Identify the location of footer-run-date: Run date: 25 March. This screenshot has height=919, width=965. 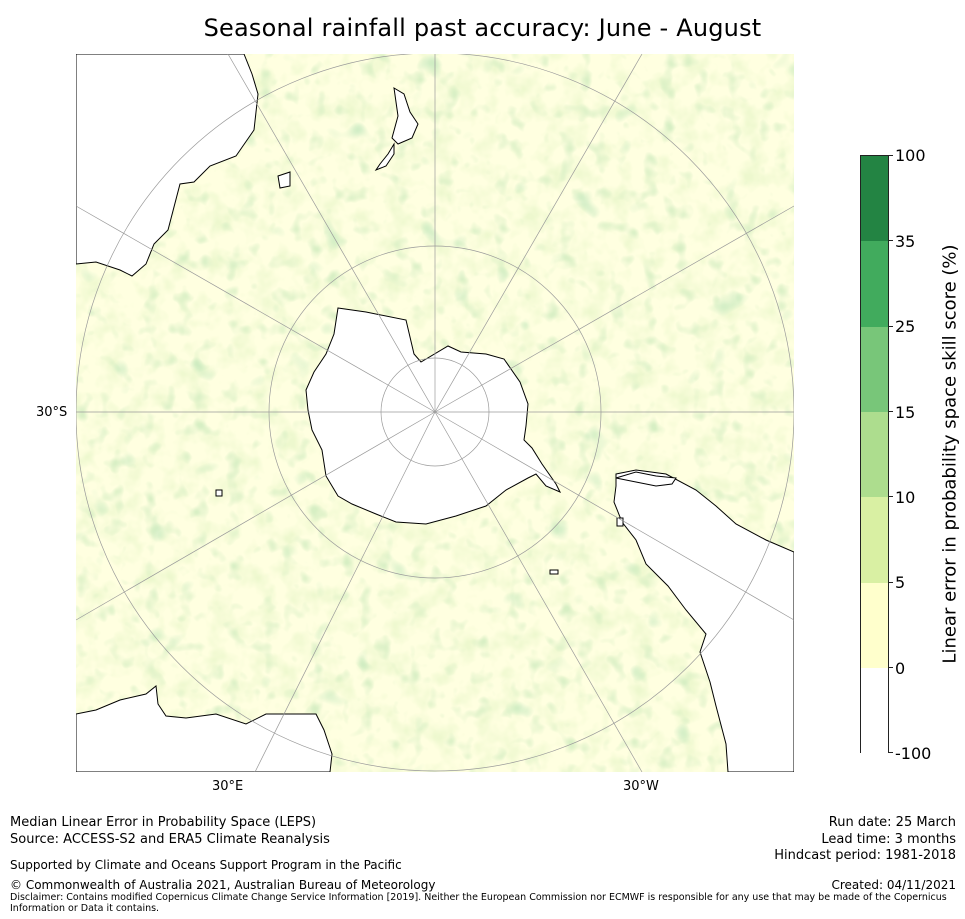
(892, 822).